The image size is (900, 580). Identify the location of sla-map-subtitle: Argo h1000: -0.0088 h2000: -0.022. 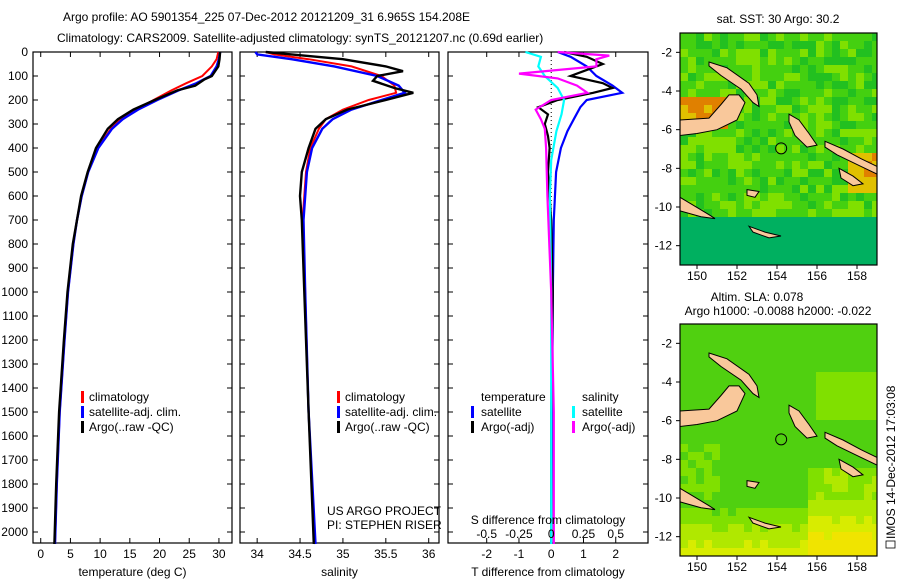
(778, 311).